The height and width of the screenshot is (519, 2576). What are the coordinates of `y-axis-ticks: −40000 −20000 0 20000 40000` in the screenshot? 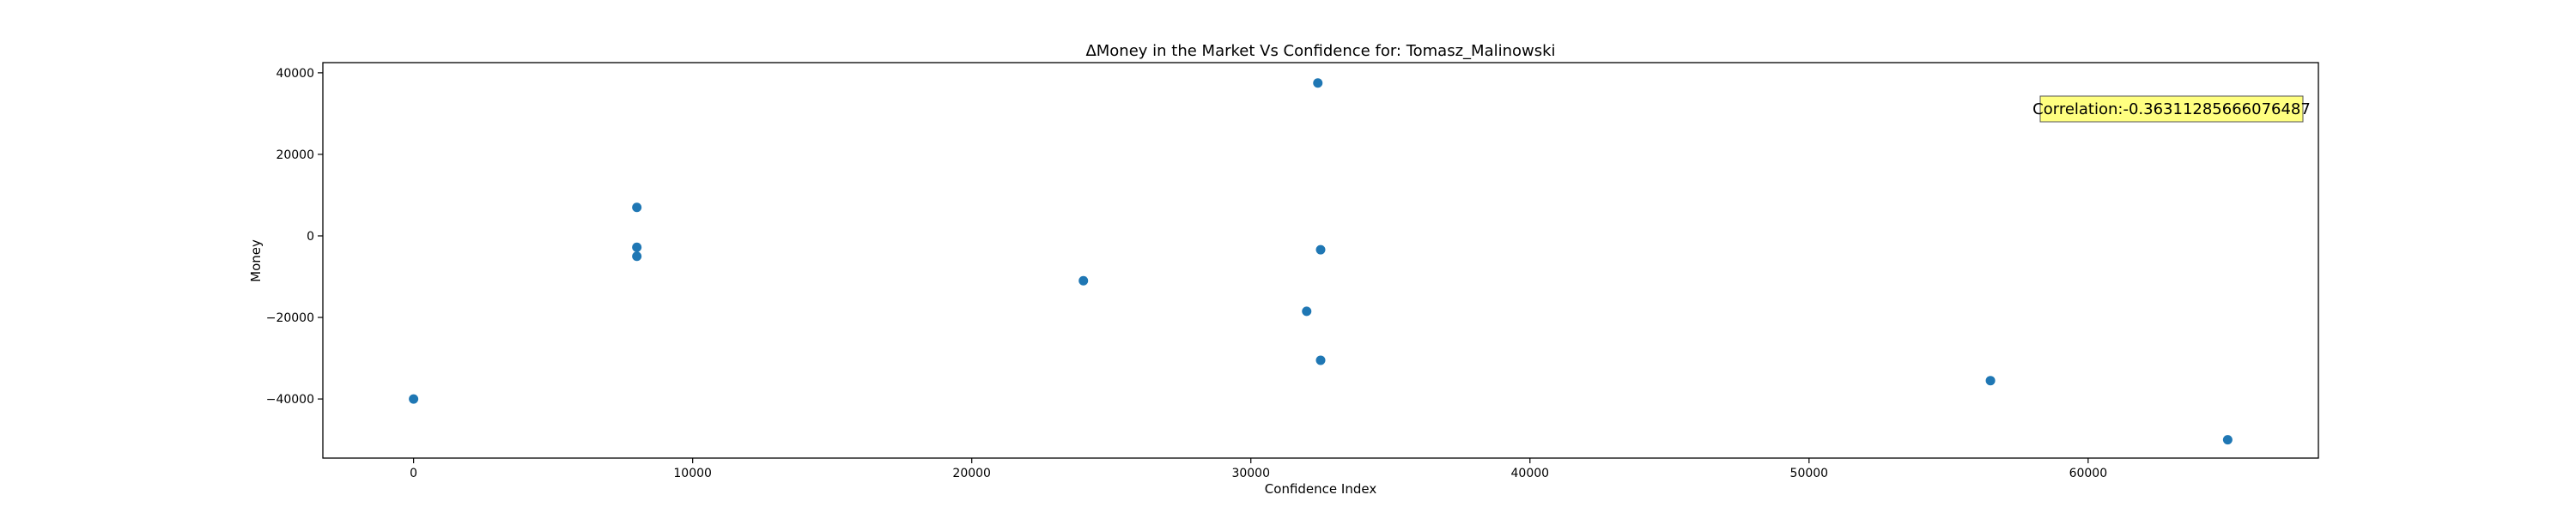 It's located at (294, 237).